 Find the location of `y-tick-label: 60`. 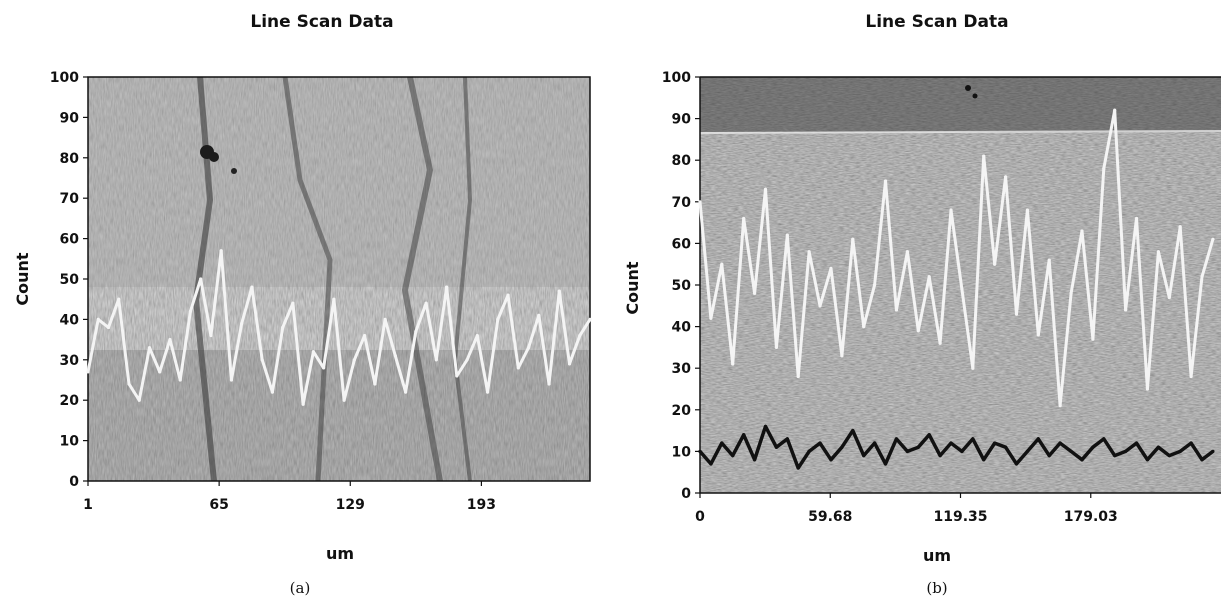

y-tick-label: 60 is located at coordinates (682, 244).